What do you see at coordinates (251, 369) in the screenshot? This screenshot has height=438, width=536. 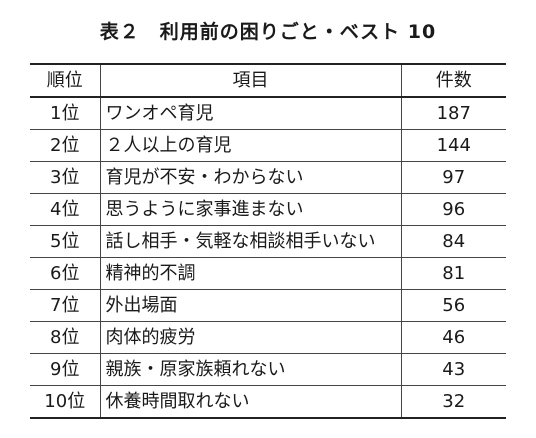 I see `item-cell: 親族・原家族頼れない` at bounding box center [251, 369].